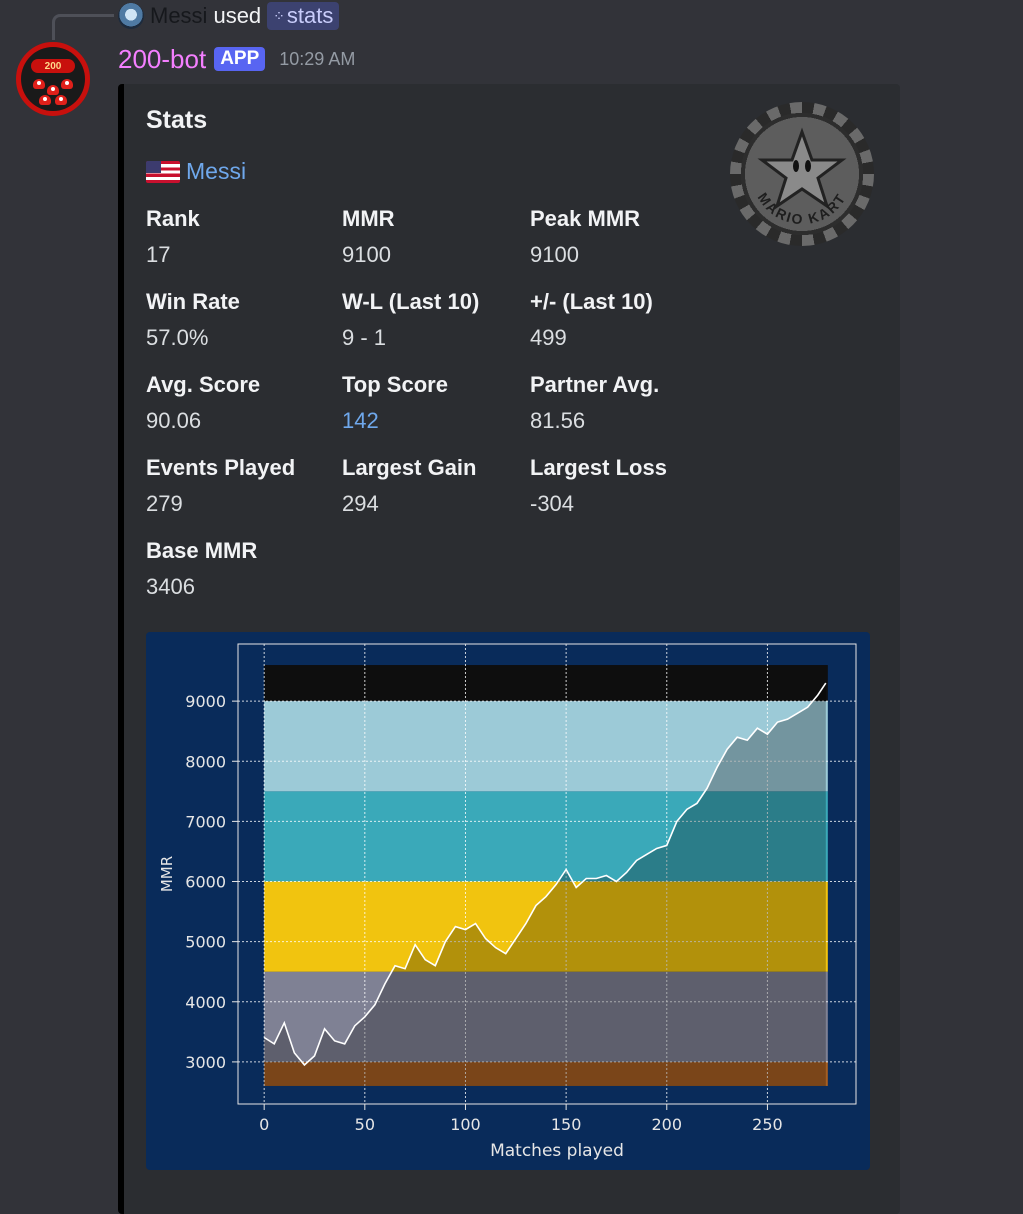 Image resolution: width=1023 pixels, height=1214 pixels. What do you see at coordinates (170, 586) in the screenshot?
I see `field-value: 3406` at bounding box center [170, 586].